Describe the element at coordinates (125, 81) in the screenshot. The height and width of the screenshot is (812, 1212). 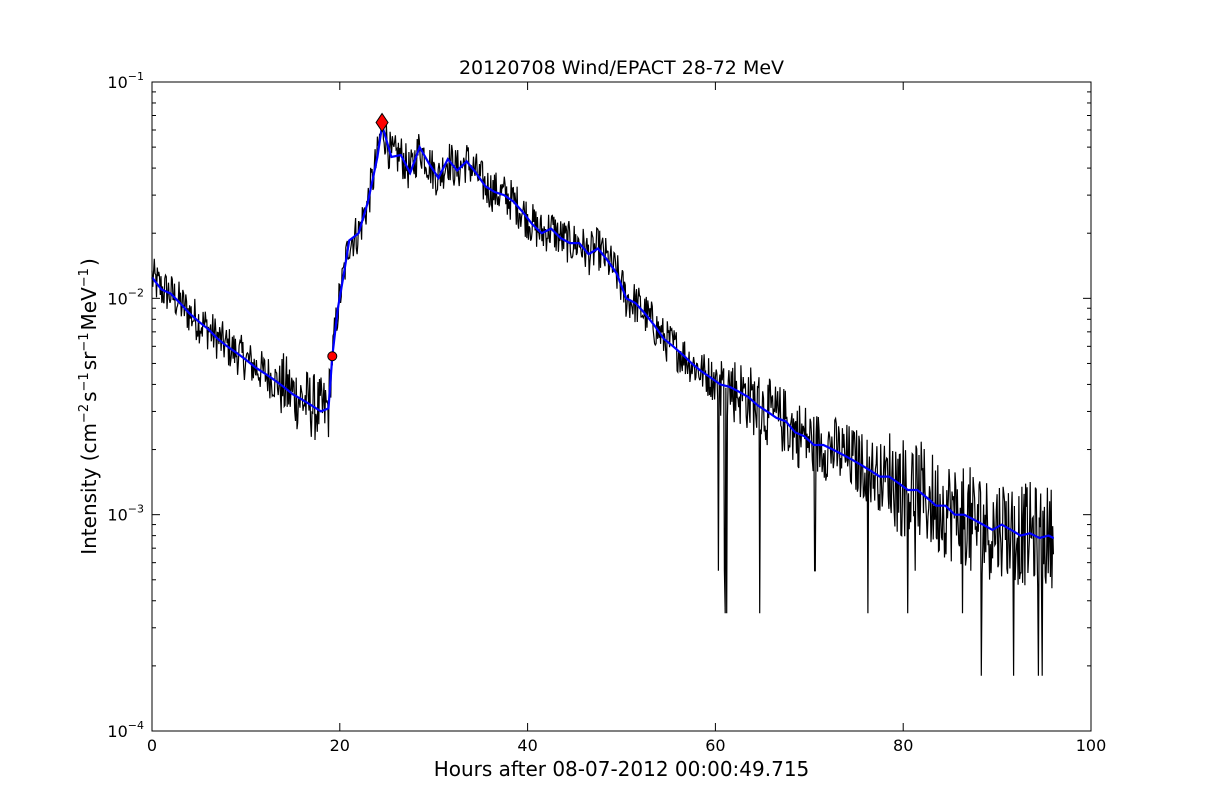
I see `y-tick-label: 10⁻¹` at that location.